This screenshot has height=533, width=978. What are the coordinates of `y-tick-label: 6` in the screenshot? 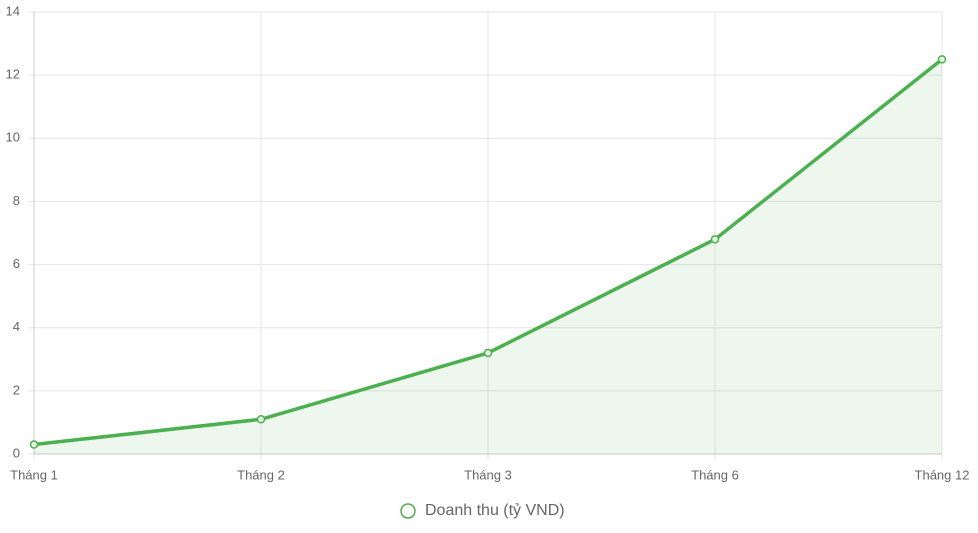 It's located at (16, 263).